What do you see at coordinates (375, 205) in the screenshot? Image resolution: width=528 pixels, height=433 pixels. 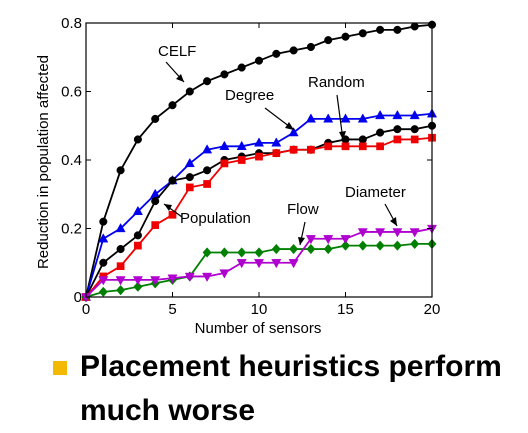 I see `annotation-diameter: Diameter` at bounding box center [375, 205].